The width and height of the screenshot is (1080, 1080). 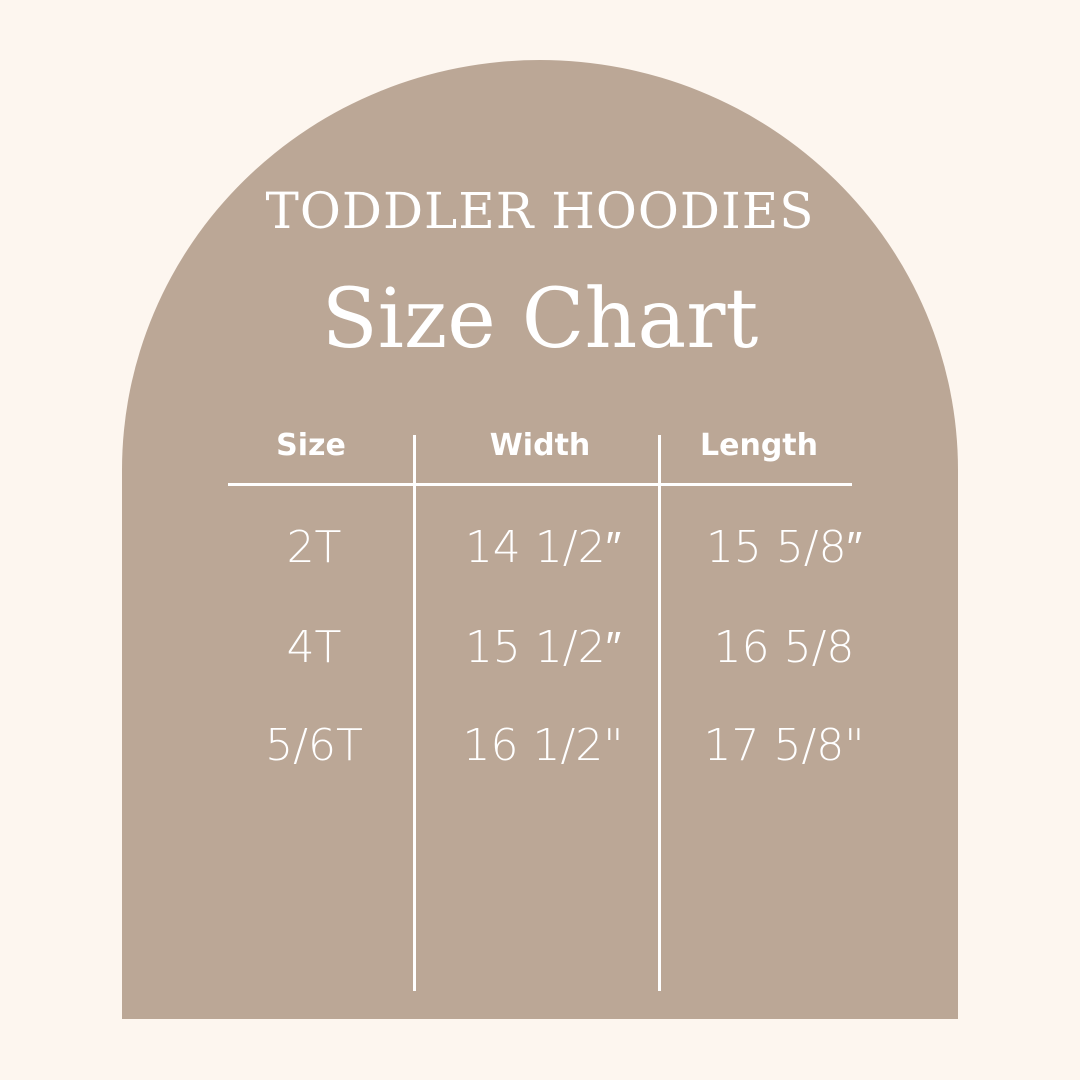 What do you see at coordinates (540, 484) in the screenshot?
I see `table-header-divider` at bounding box center [540, 484].